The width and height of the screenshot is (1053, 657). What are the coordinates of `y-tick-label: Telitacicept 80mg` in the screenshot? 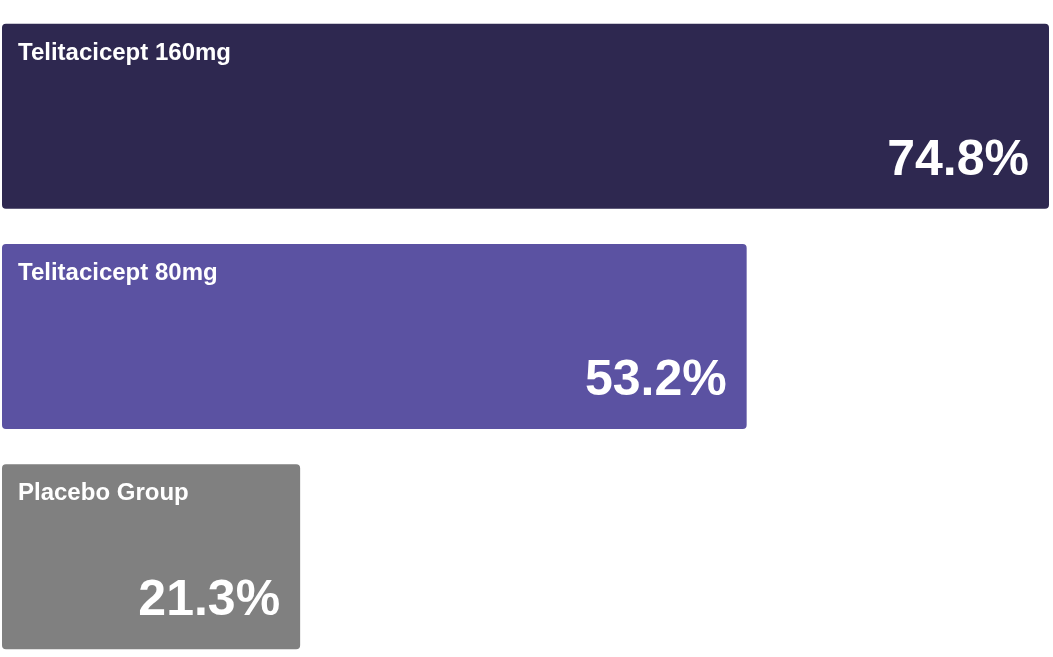 It's located at (118, 271).